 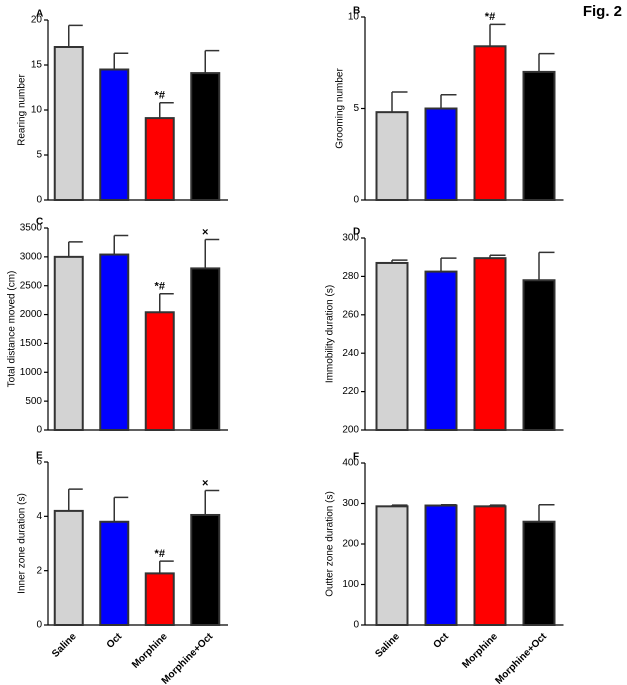 What do you see at coordinates (37, 65) in the screenshot?
I see `y-tick-label: 15` at bounding box center [37, 65].